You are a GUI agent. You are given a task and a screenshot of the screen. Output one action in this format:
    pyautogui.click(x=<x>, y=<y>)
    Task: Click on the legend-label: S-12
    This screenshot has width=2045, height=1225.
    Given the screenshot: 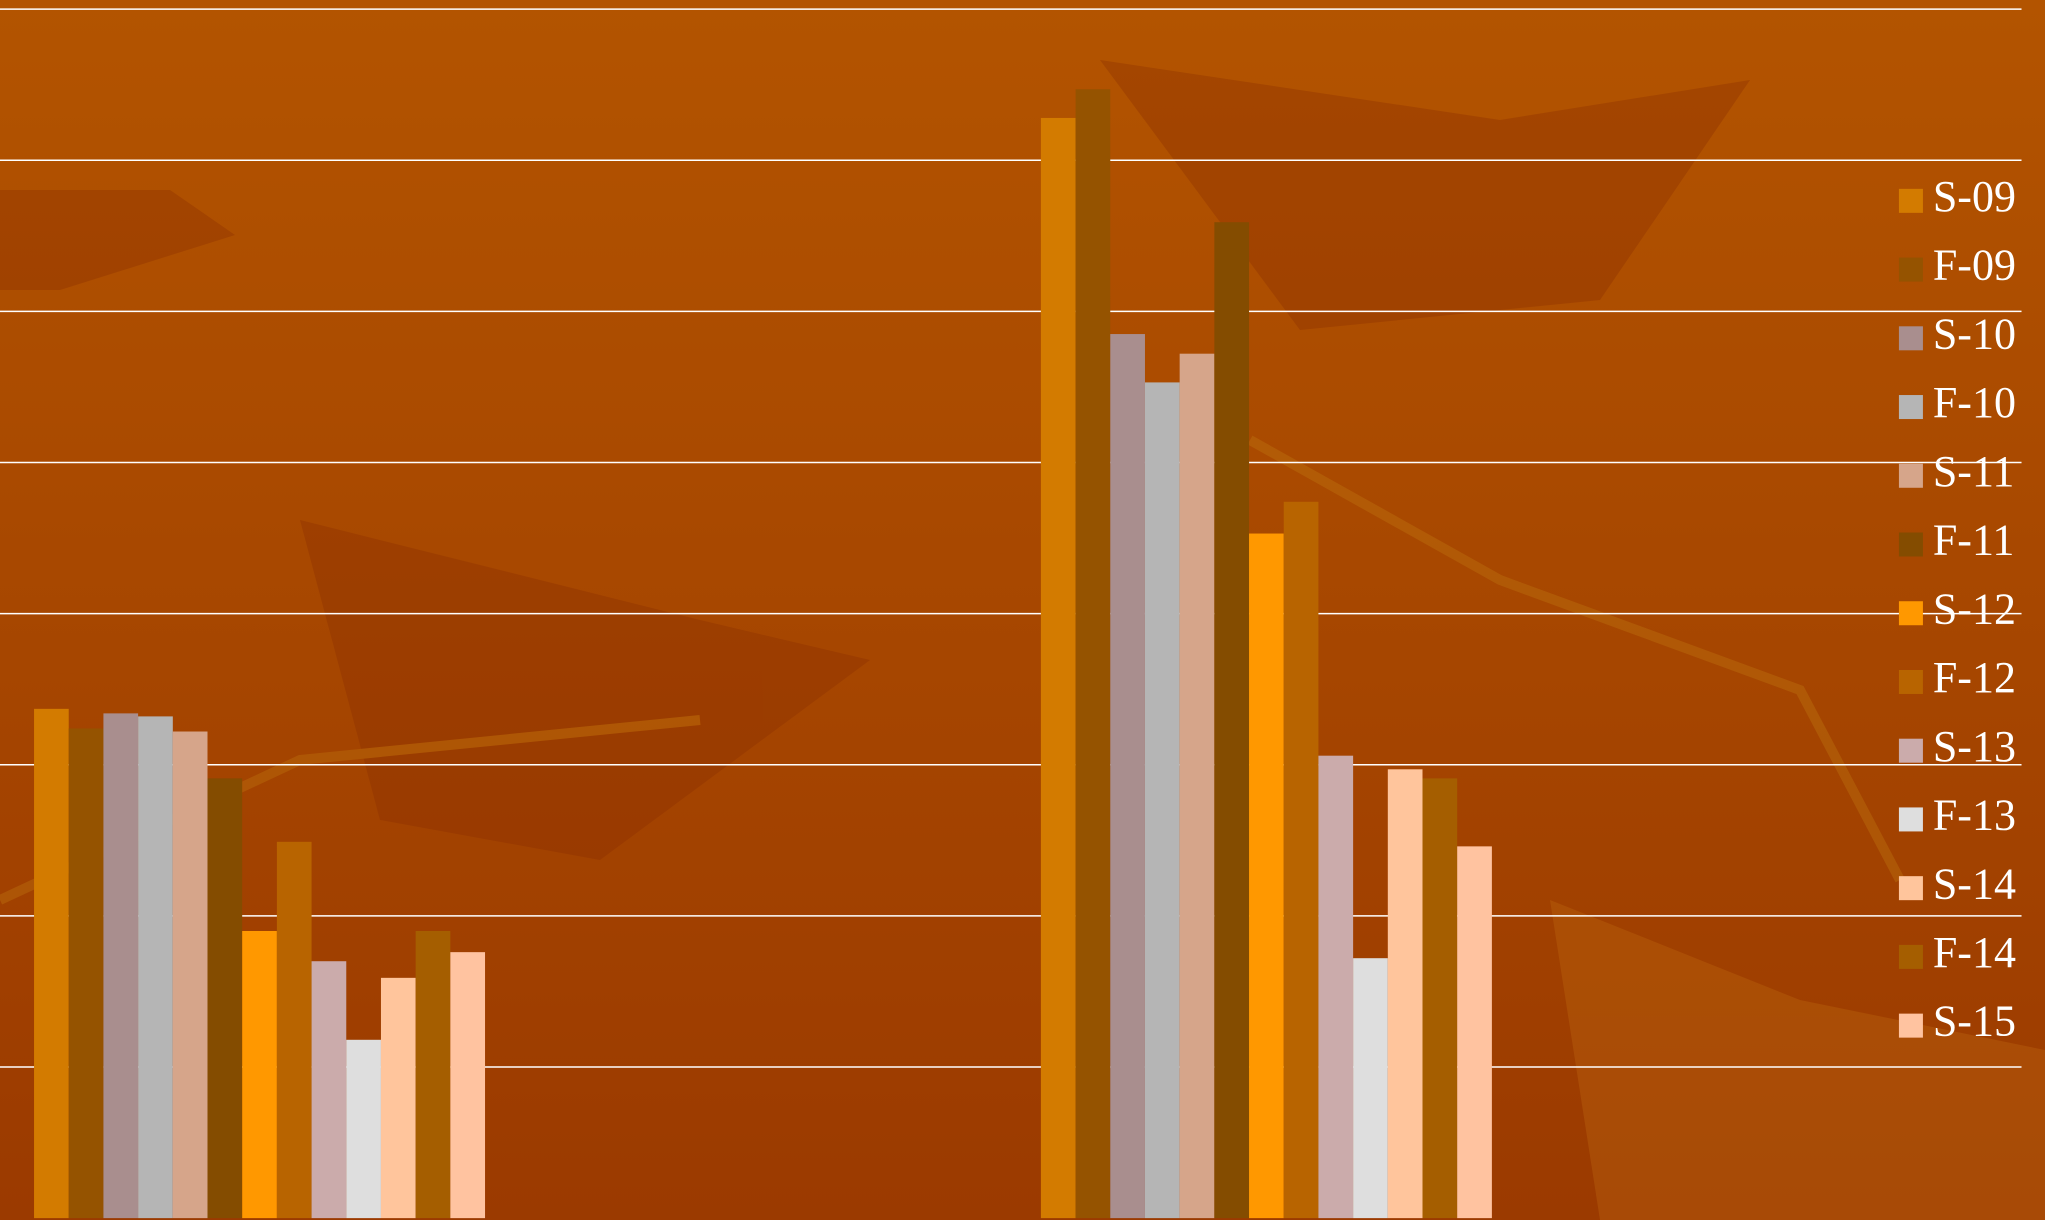 What is the action you would take?
    pyautogui.click(x=1974, y=608)
    